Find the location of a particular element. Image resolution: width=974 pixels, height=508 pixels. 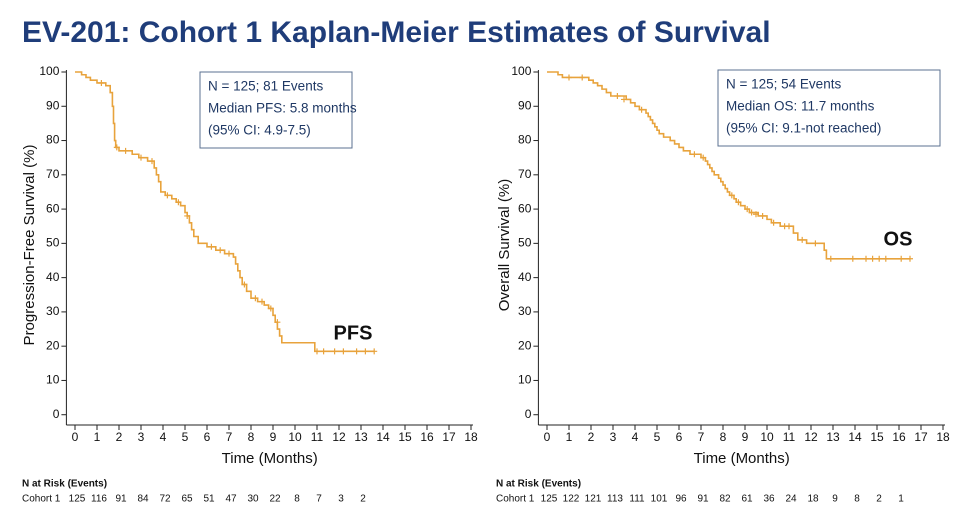

y-tick-label: 10 is located at coordinates (525, 380).